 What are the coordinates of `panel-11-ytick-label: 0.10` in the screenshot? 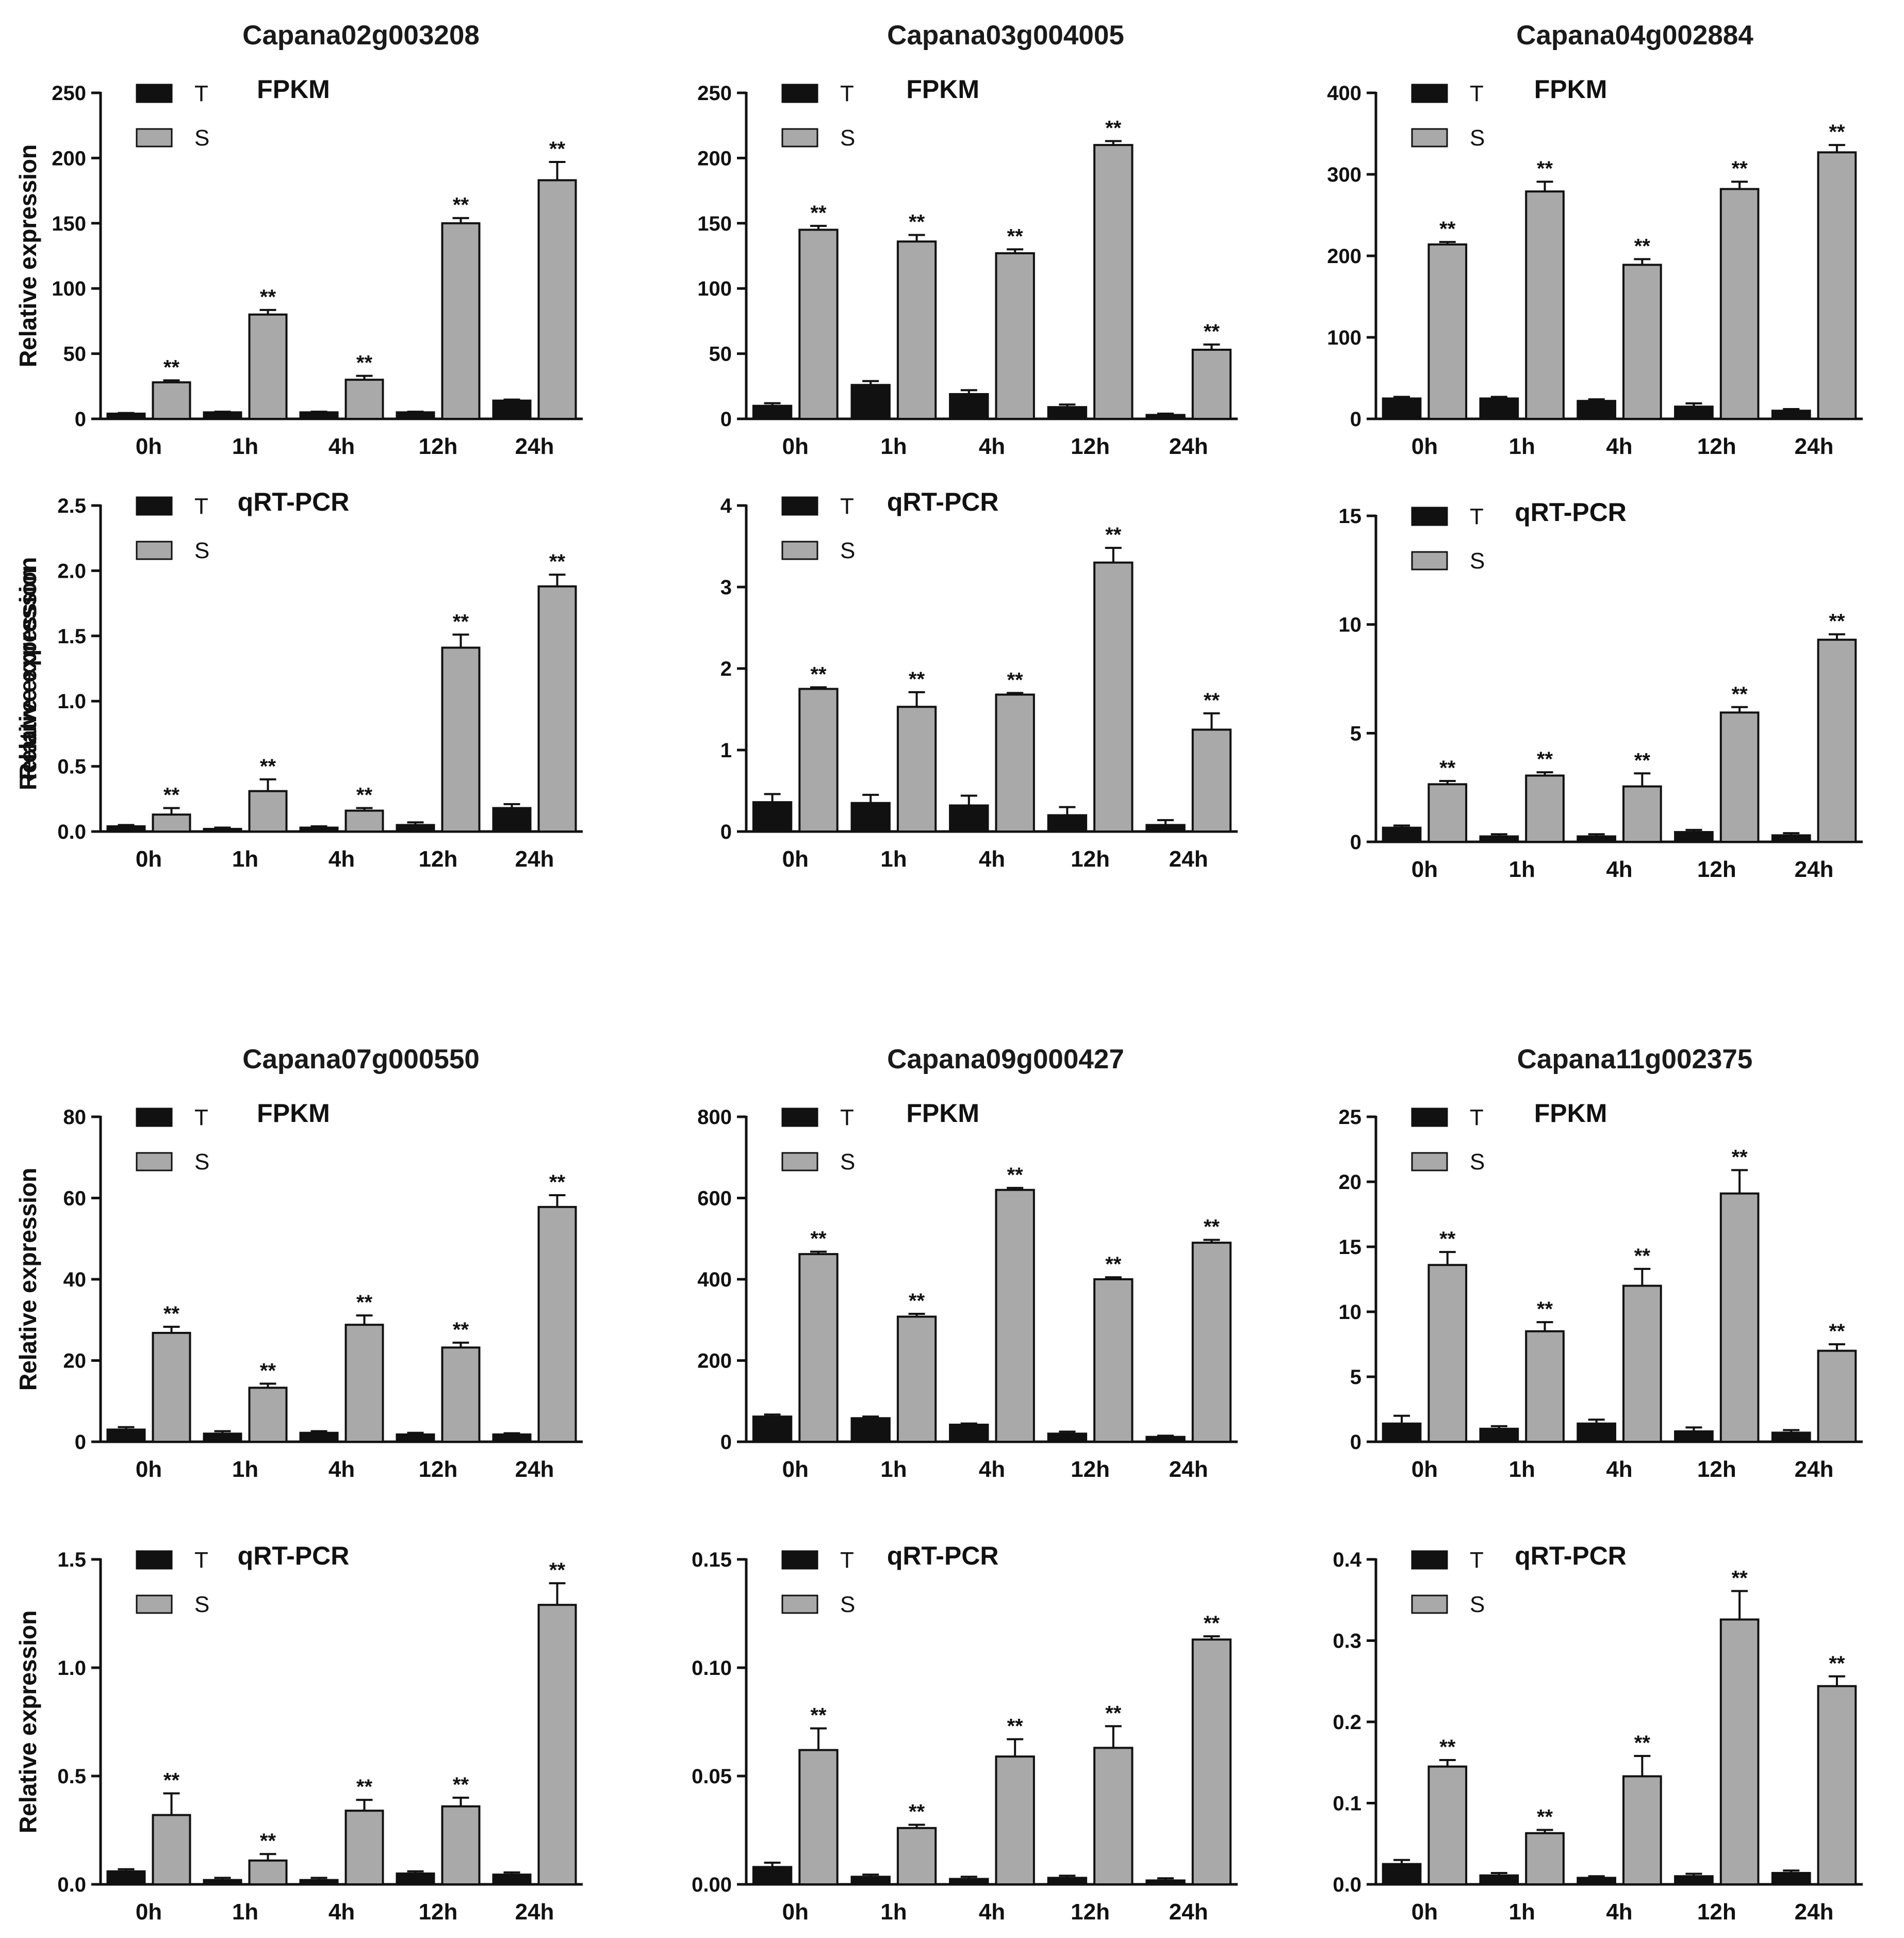 It's located at (712, 1669).